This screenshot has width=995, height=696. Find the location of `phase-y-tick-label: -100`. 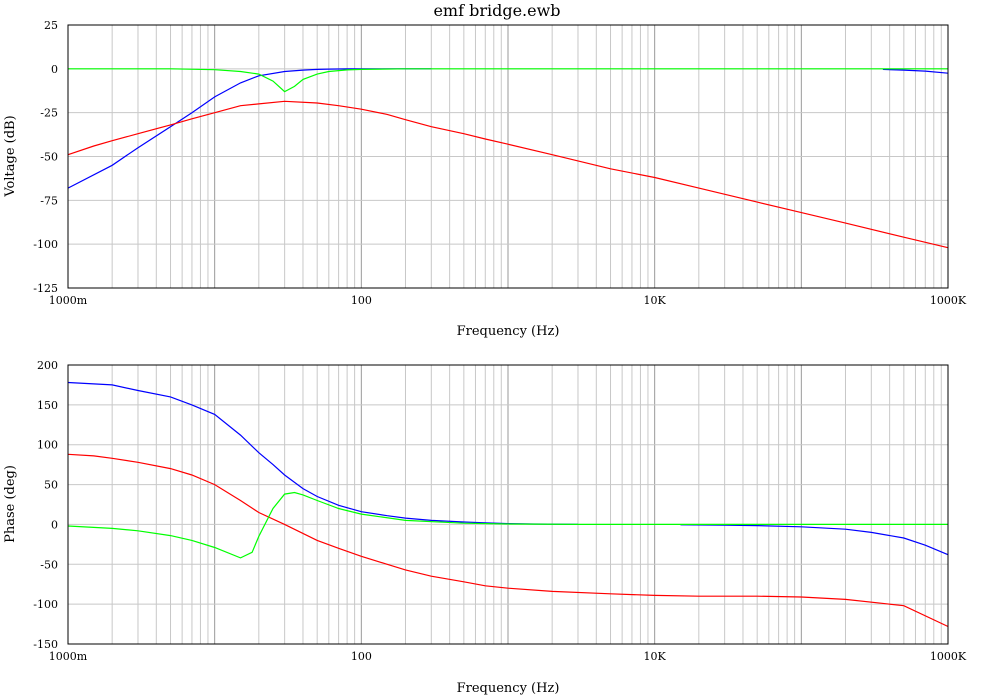

phase-y-tick-label: -100 is located at coordinates (45, 604).